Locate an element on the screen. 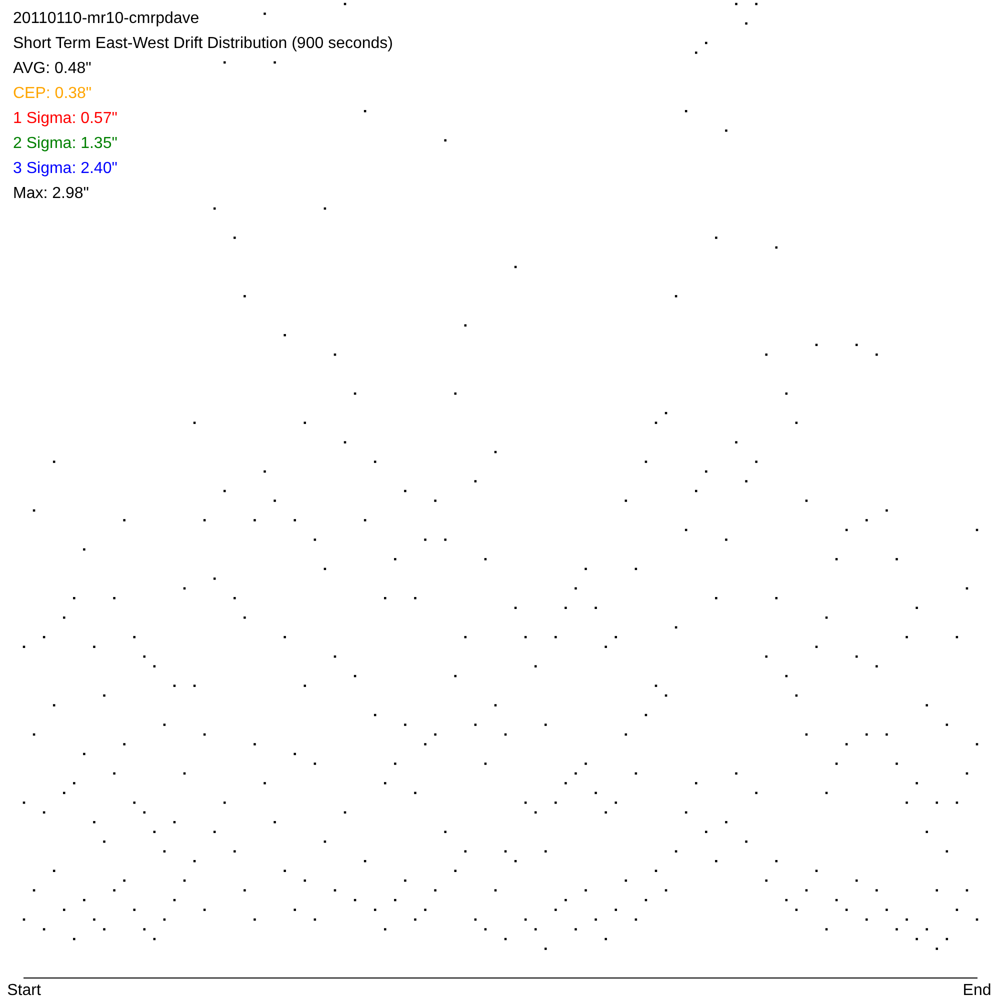 The height and width of the screenshot is (1000, 1000). chart-title: 20110110-mr10-cmrpdave is located at coordinates (106, 19).